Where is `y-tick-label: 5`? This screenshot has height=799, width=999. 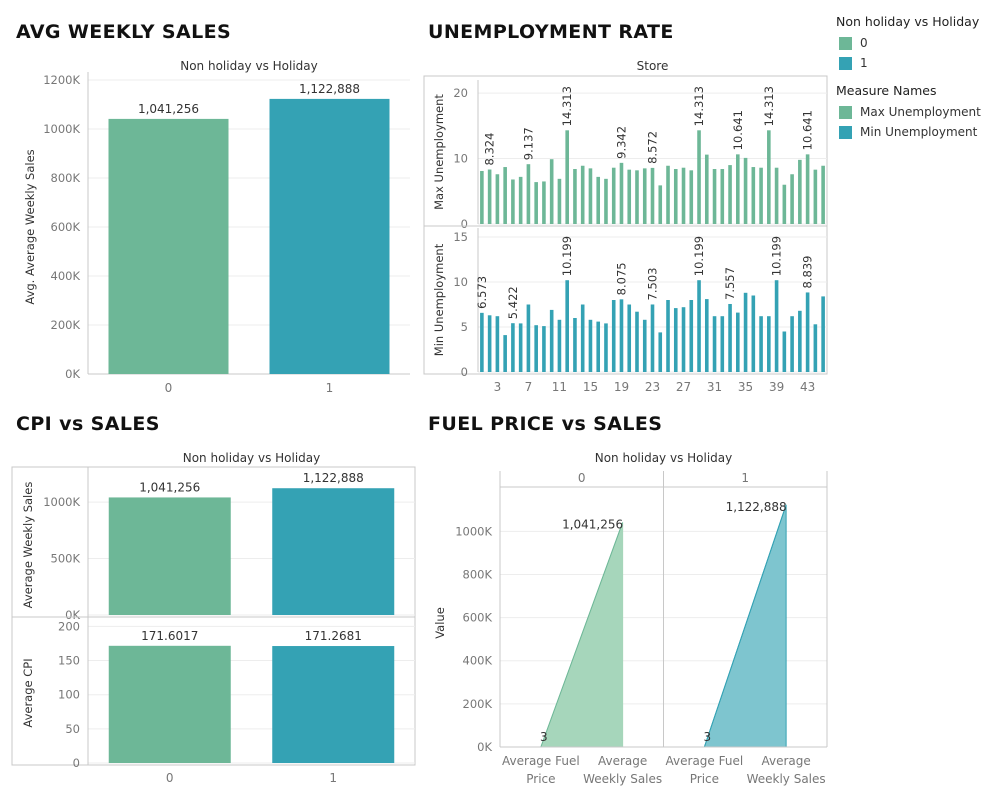
y-tick-label: 5 is located at coordinates (464, 327).